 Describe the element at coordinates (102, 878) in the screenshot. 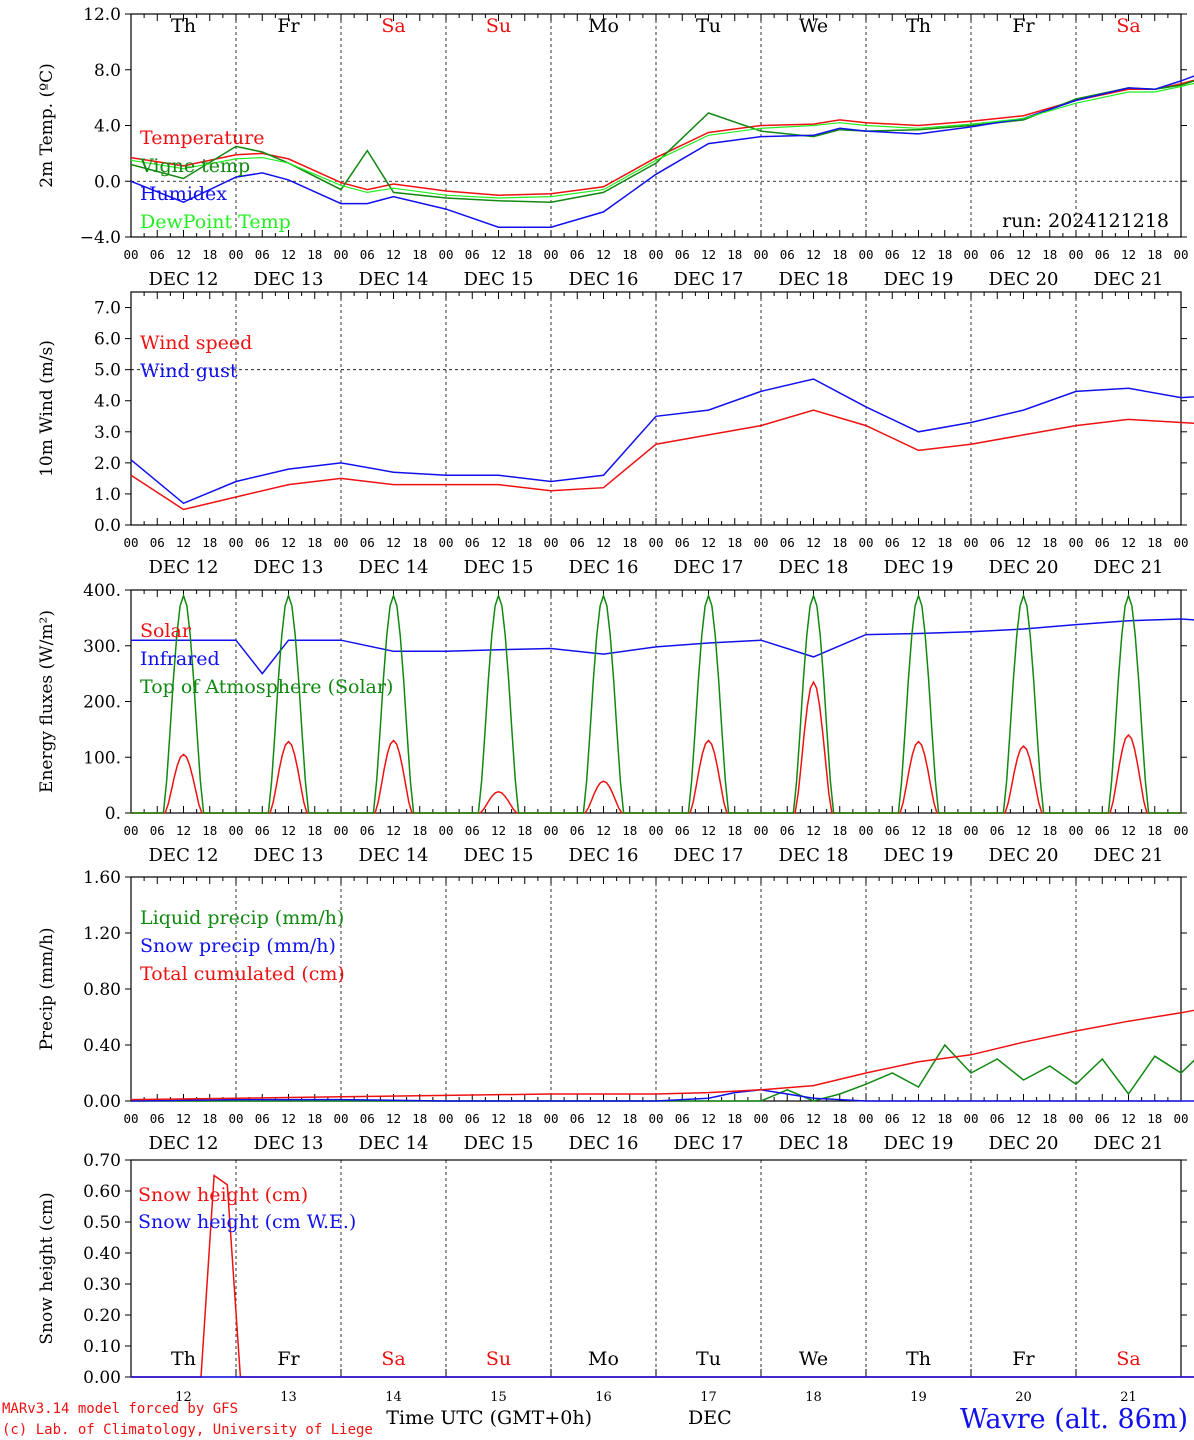

I see `y-tick-label: 1.60` at that location.